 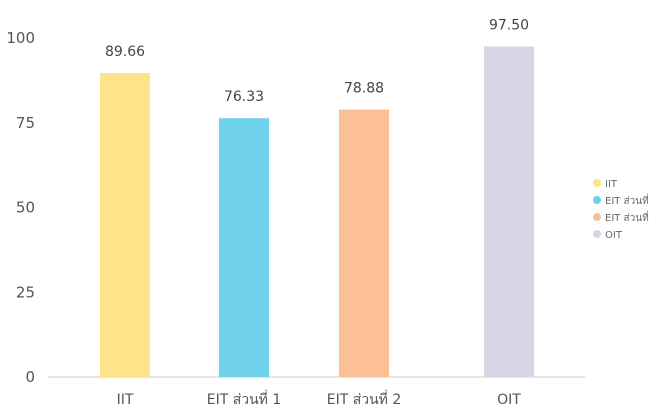 What do you see at coordinates (364, 399) in the screenshot?
I see `x-tick-label: EIT ส่วนที่ 2` at bounding box center [364, 399].